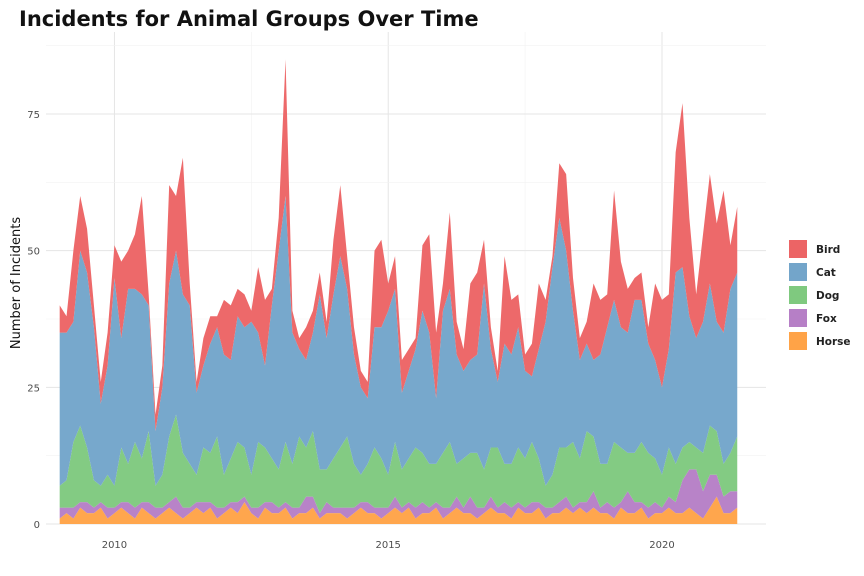 This screenshot has height=576, width=864. Describe the element at coordinates (114, 545) in the screenshot. I see `x-tick-label: 2010` at that location.